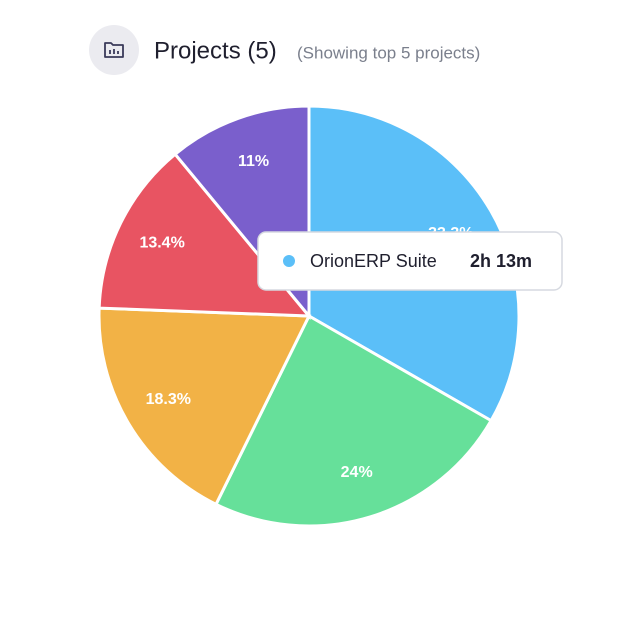 The width and height of the screenshot is (629, 622). What do you see at coordinates (289, 261) in the screenshot?
I see `tooltip-dot` at bounding box center [289, 261].